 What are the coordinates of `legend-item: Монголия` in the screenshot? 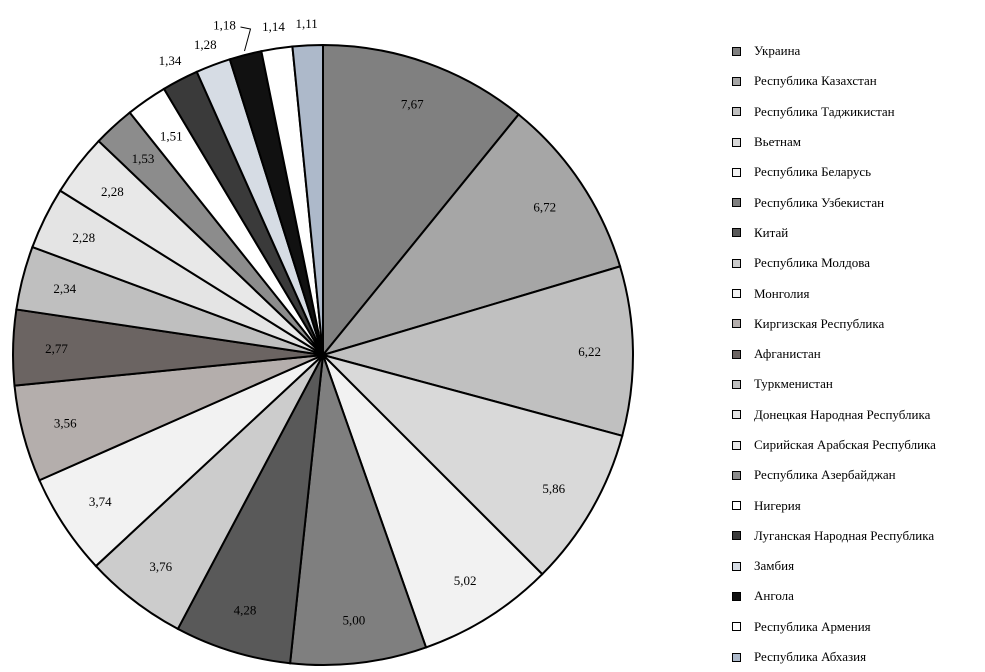 It's located at (834, 293).